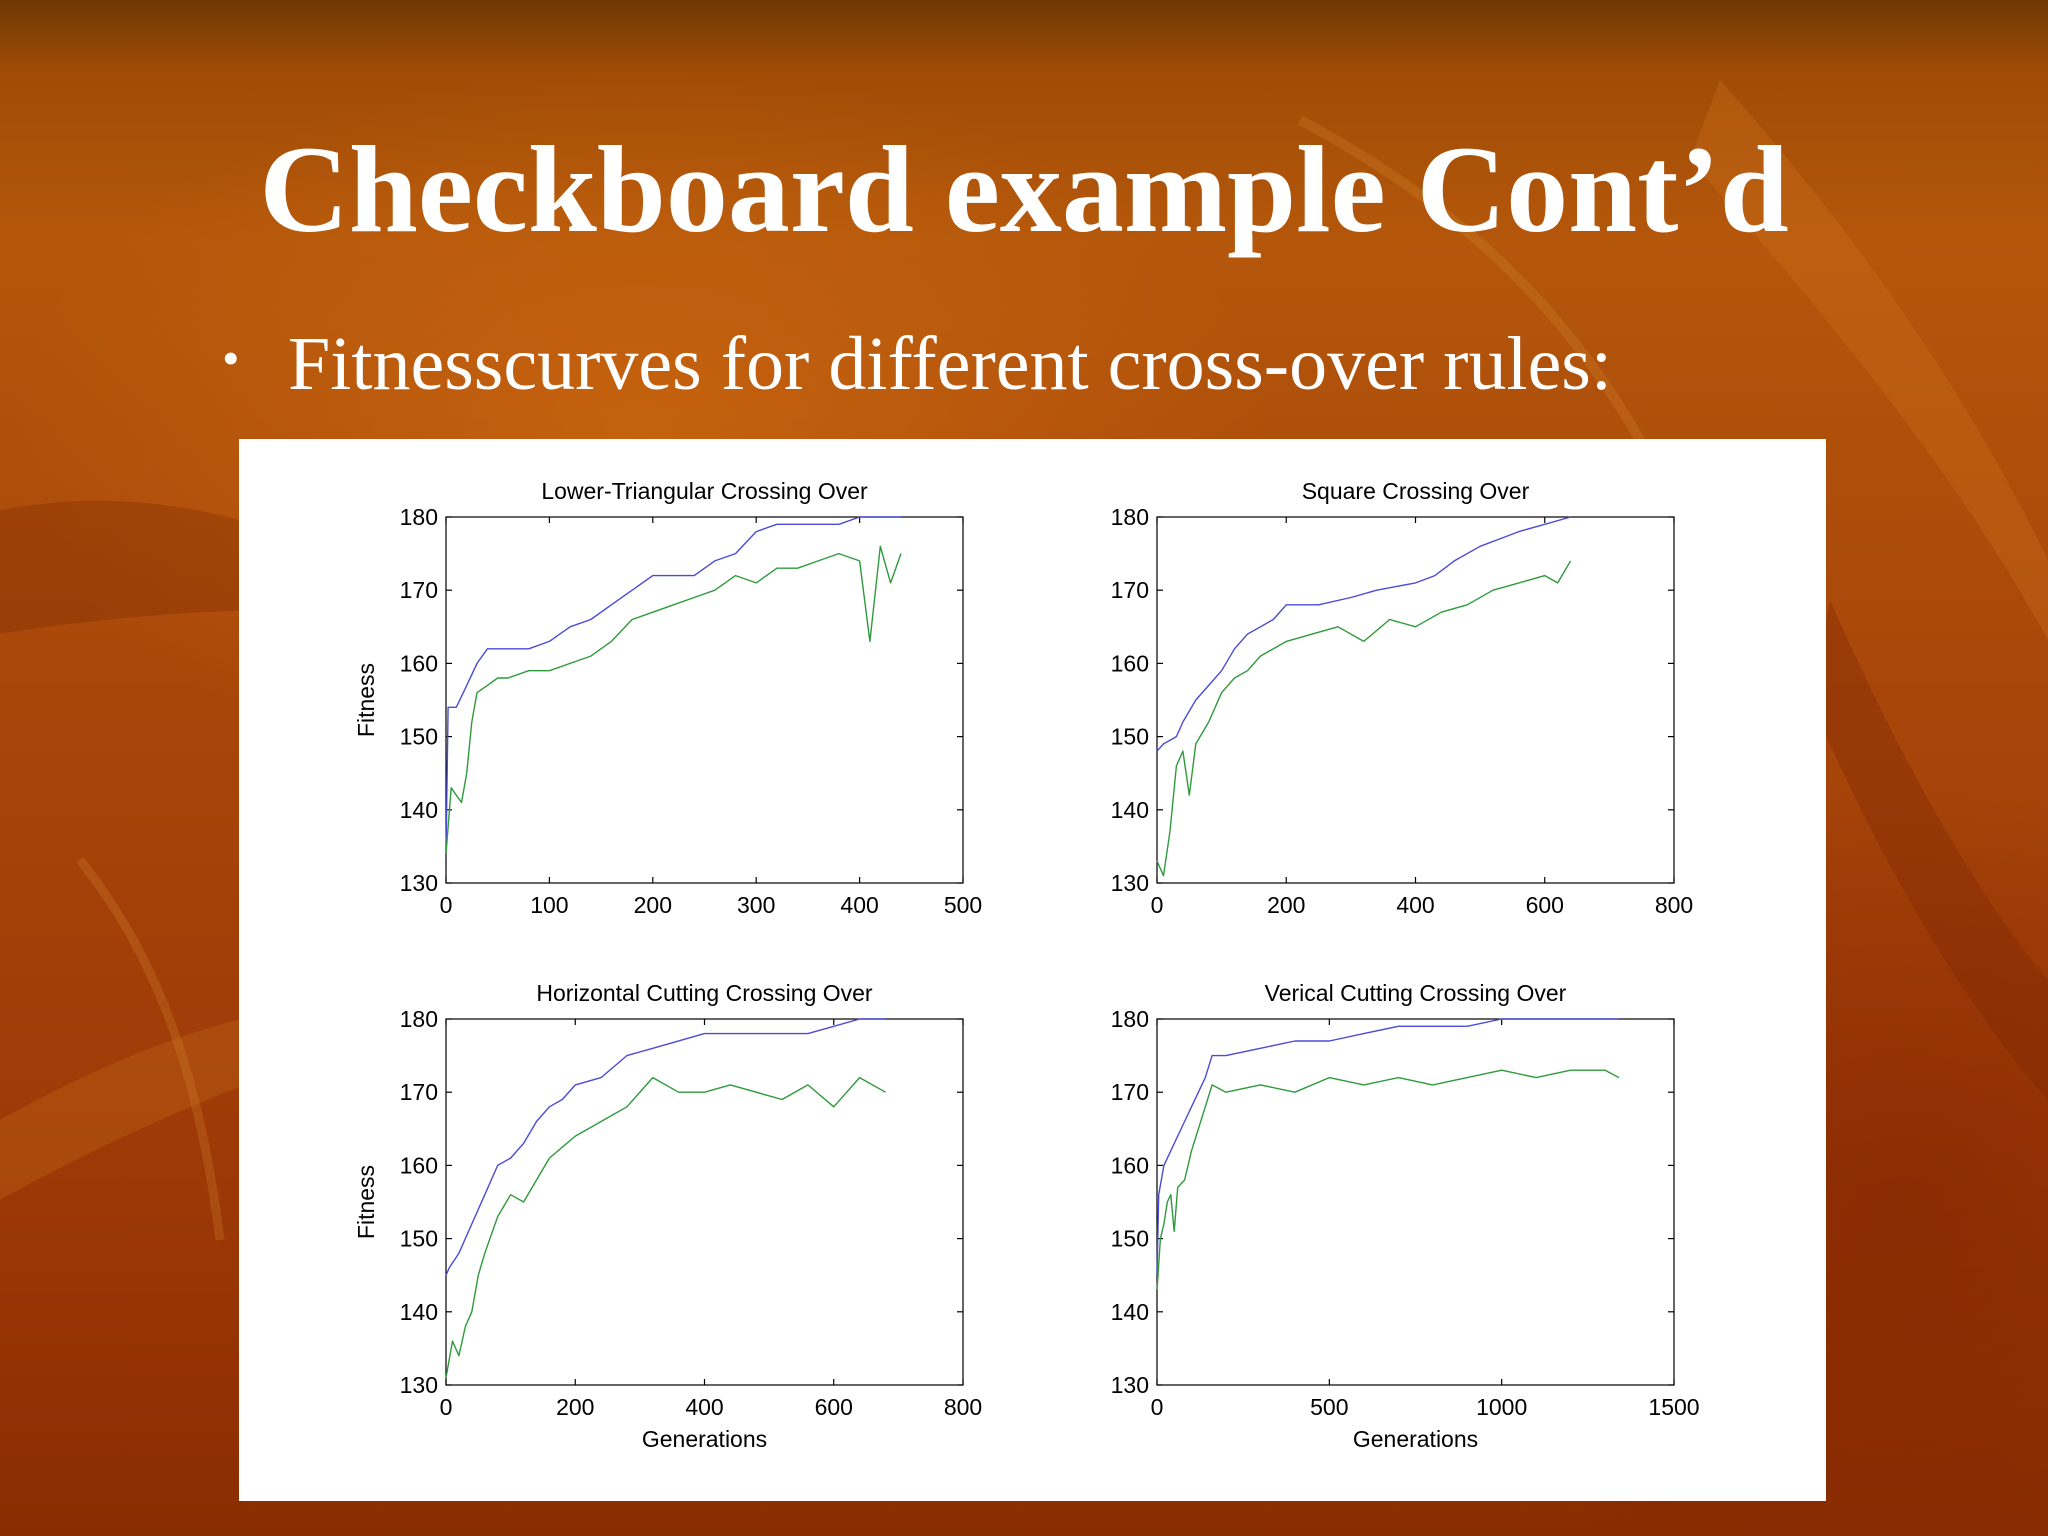 This screenshot has width=2048, height=1536. I want to click on subplot-title: Square Crossing Over, so click(1416, 491).